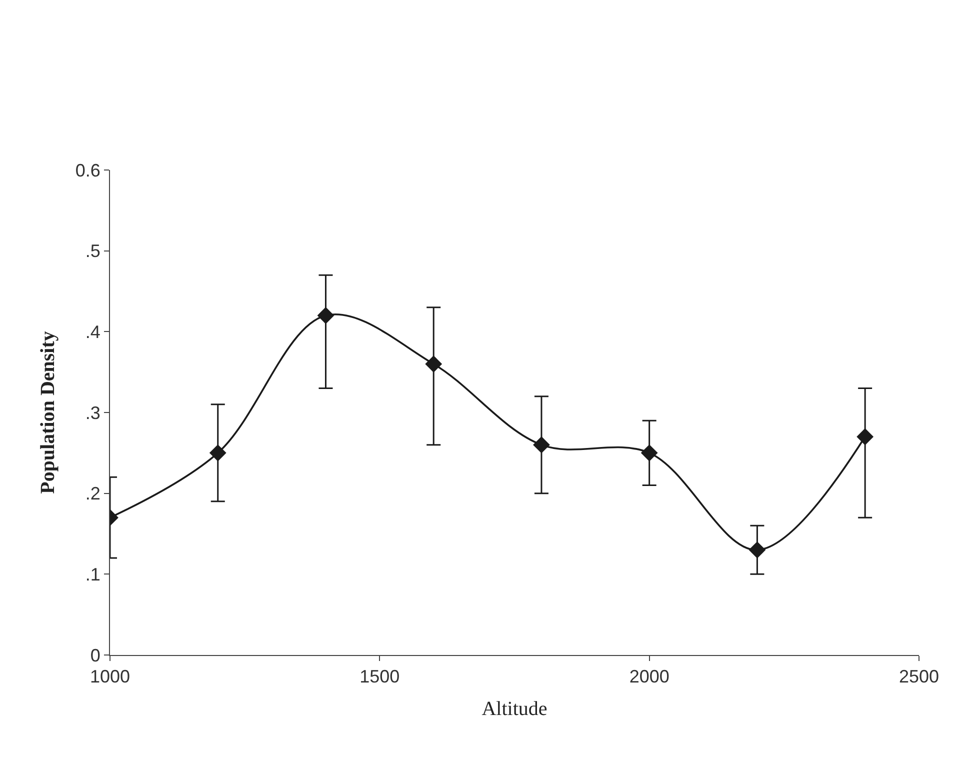 Image resolution: width=969 pixels, height=775 pixels. Describe the element at coordinates (95, 655) in the screenshot. I see `y-tick-label: 0` at that location.